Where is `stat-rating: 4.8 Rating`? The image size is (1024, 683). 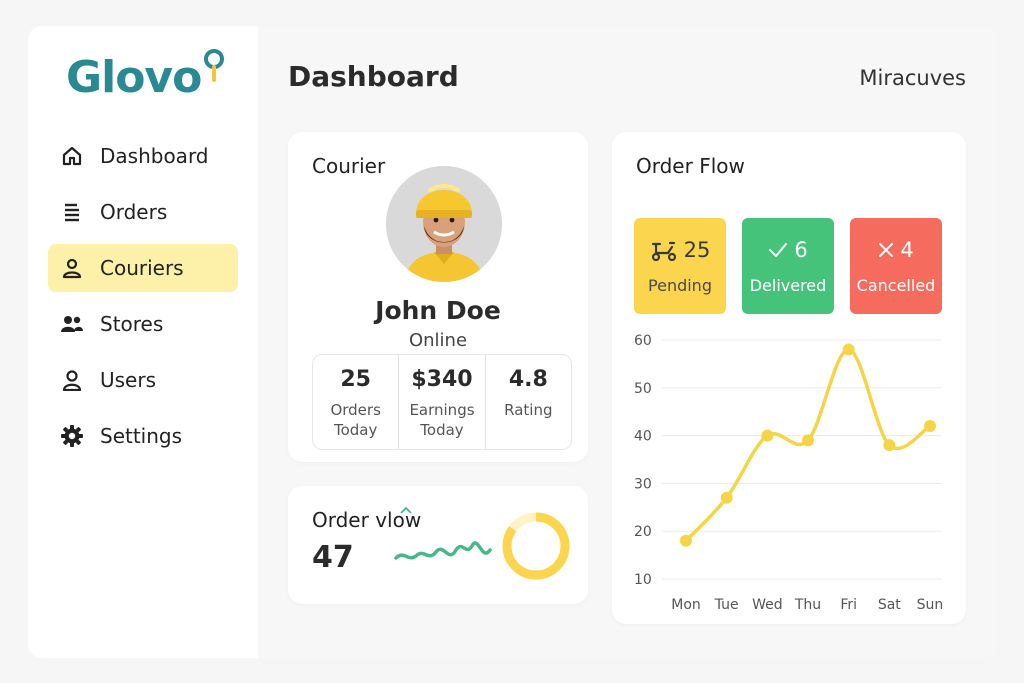
stat-rating: 4.8 Rating is located at coordinates (528, 402).